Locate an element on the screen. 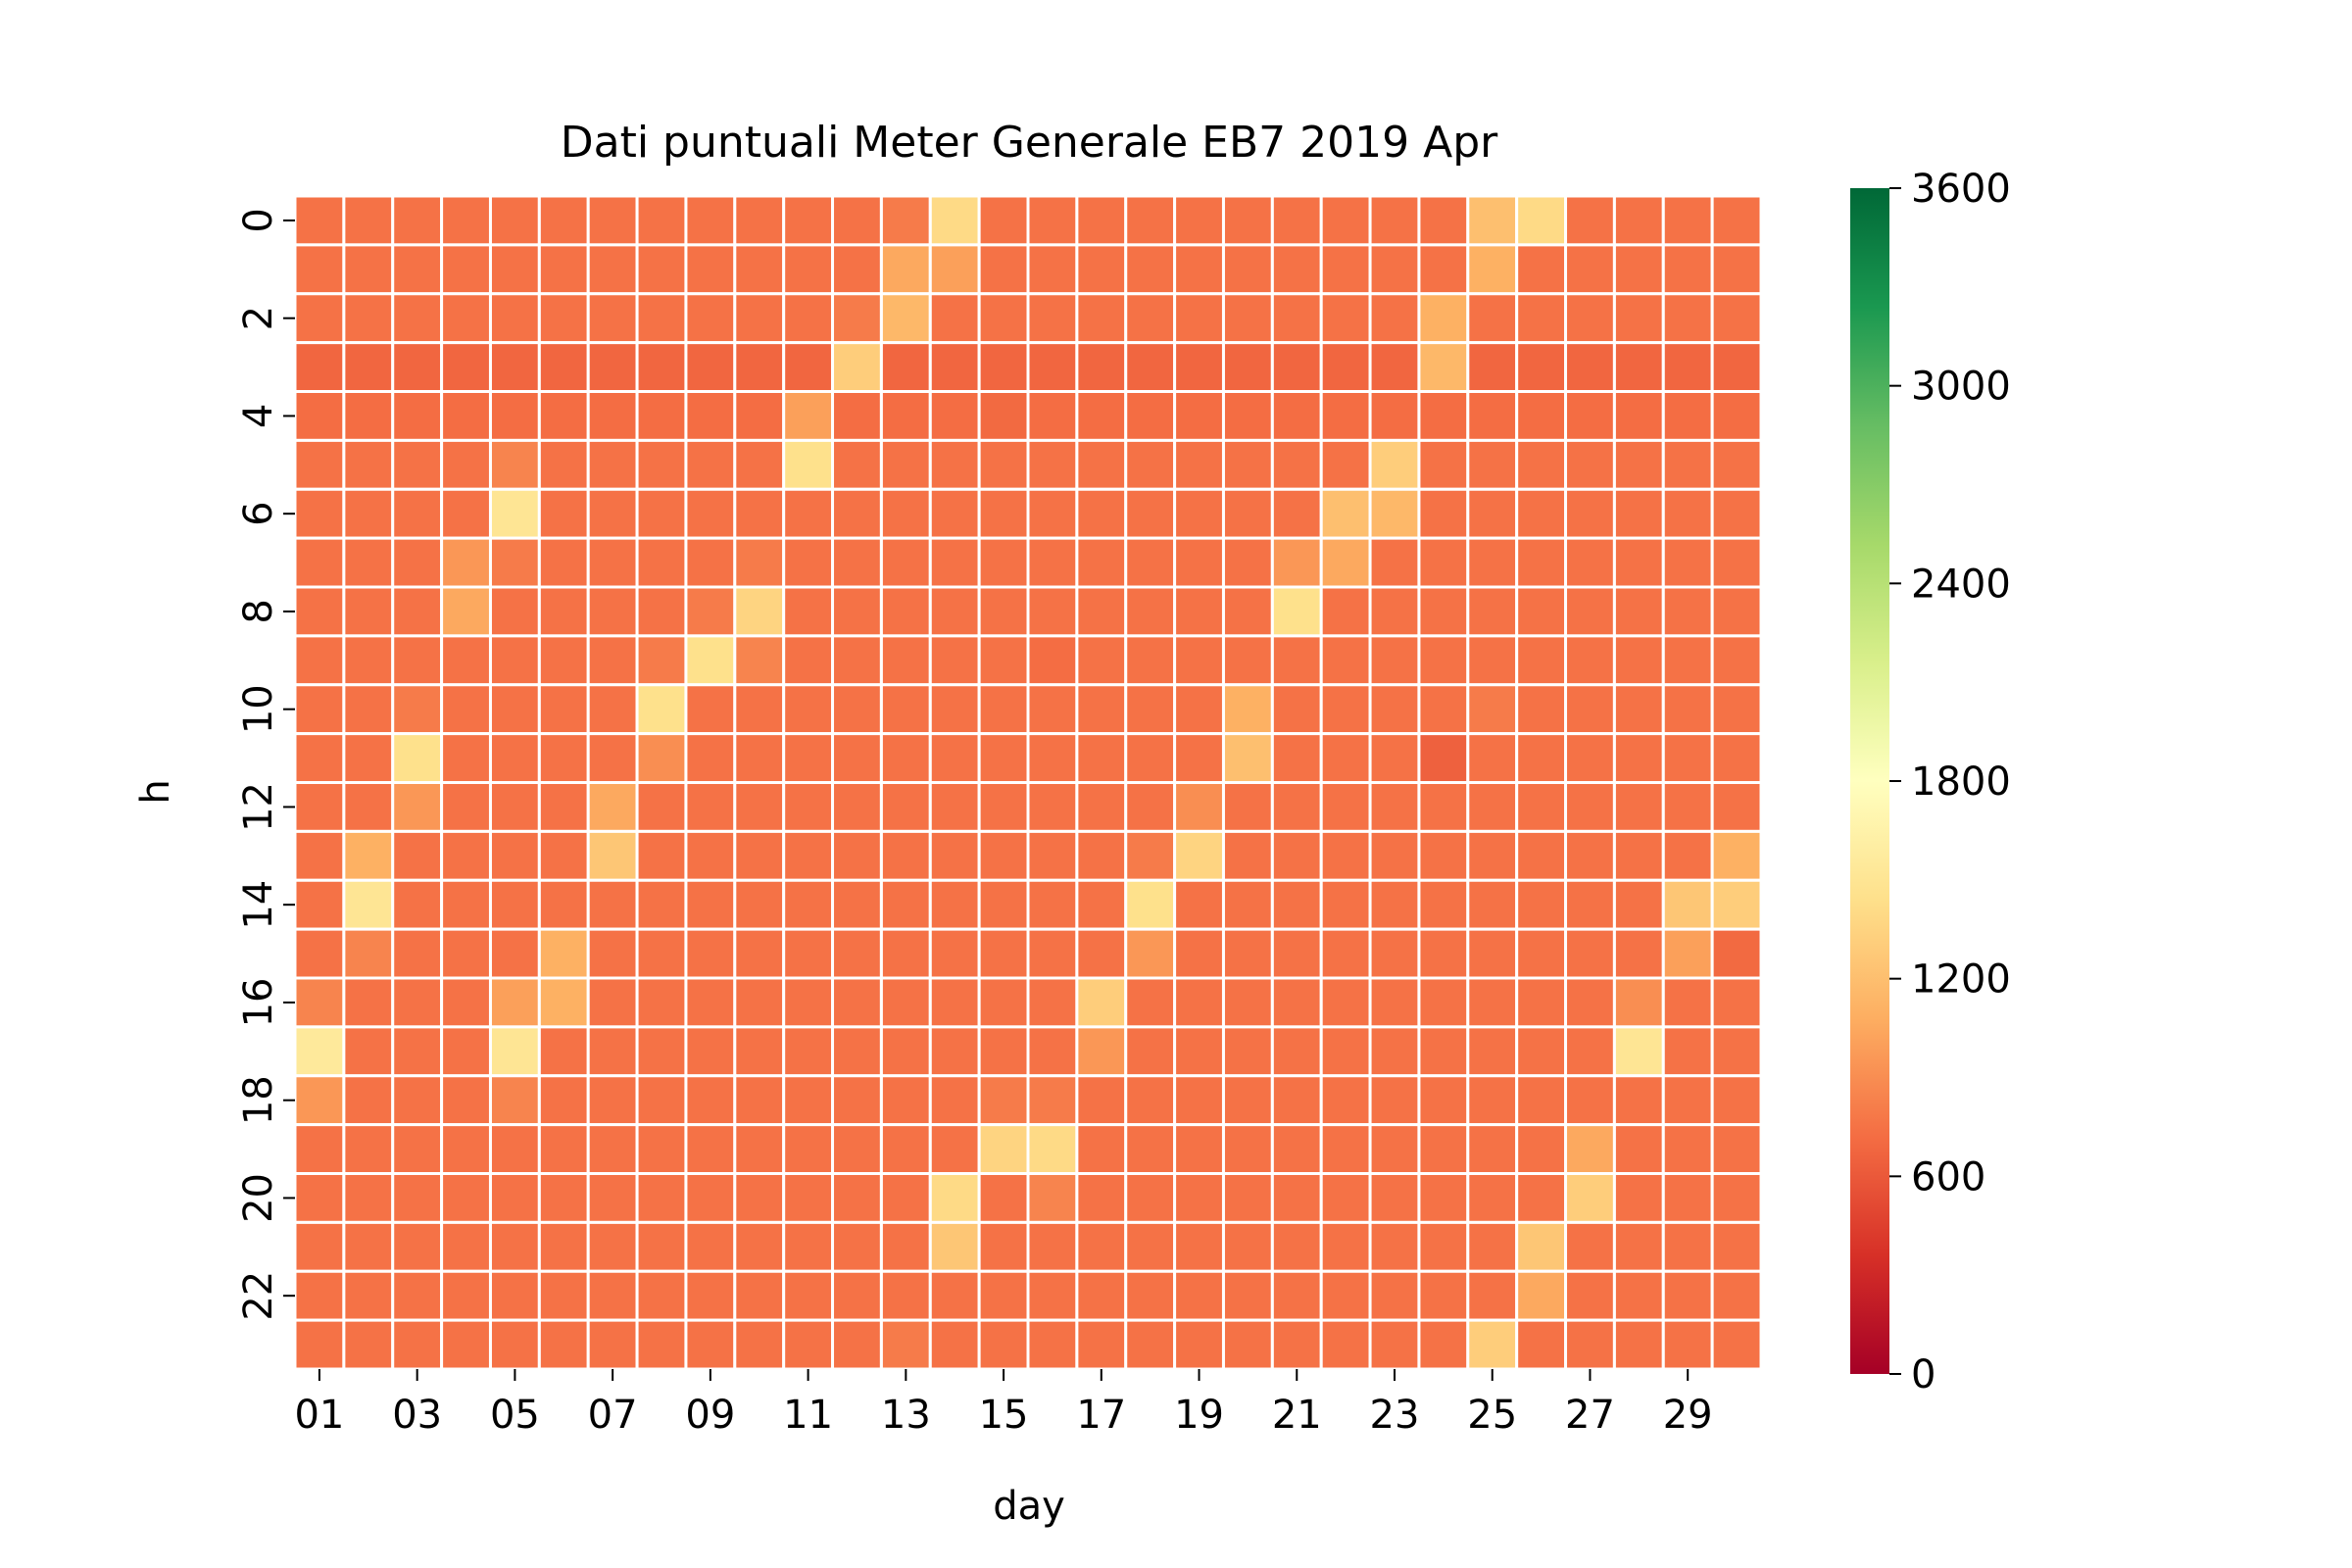 This screenshot has width=2352, height=1568. y-tick-label: 16 is located at coordinates (258, 1002).